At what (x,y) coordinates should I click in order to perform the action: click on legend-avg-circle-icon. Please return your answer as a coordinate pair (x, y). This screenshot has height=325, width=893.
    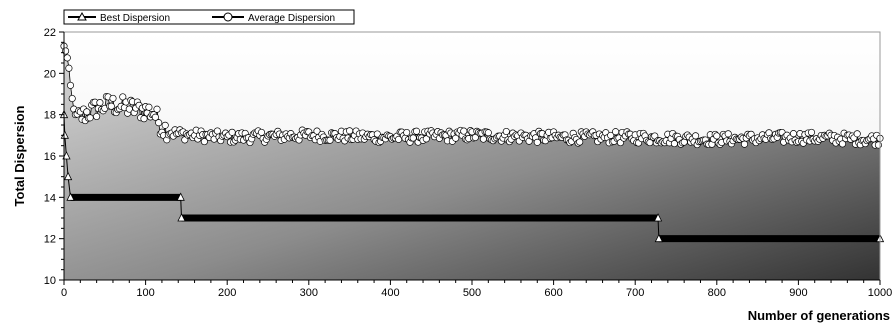
    Looking at the image, I should click on (228, 17).